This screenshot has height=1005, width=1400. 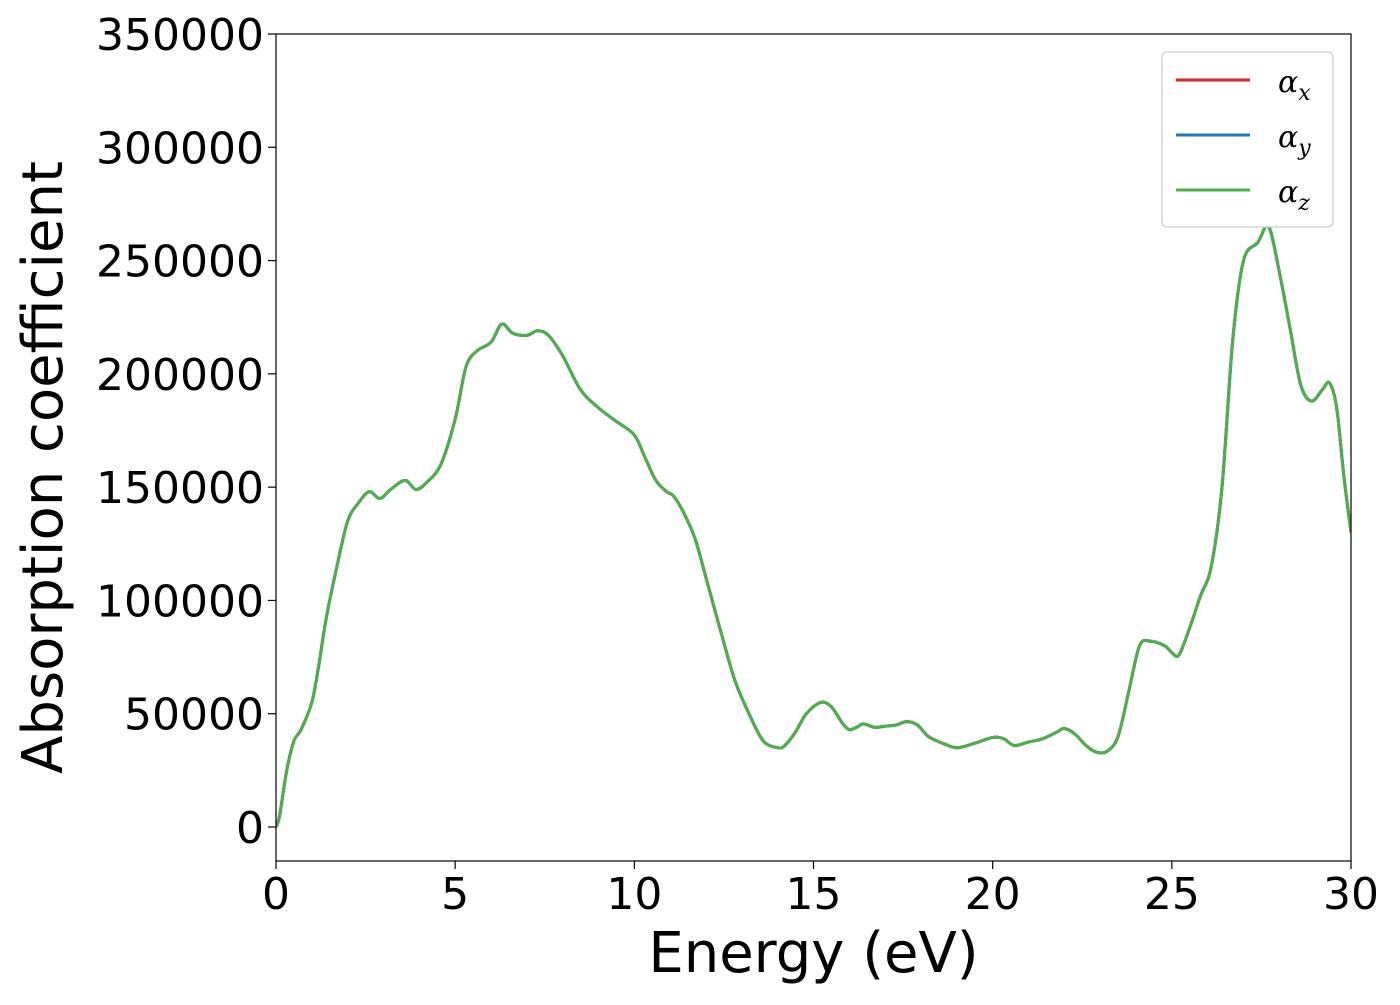 I want to click on legend-label-subscript: y, so click(x=1304, y=148).